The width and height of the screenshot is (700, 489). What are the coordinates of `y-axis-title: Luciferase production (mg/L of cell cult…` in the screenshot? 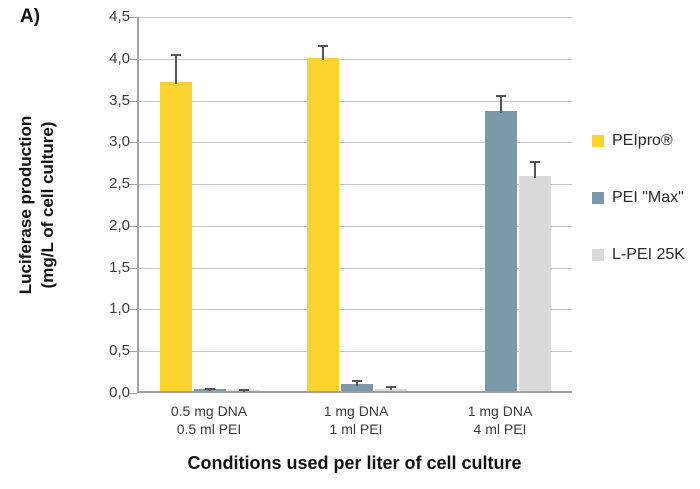 It's located at (37, 205).